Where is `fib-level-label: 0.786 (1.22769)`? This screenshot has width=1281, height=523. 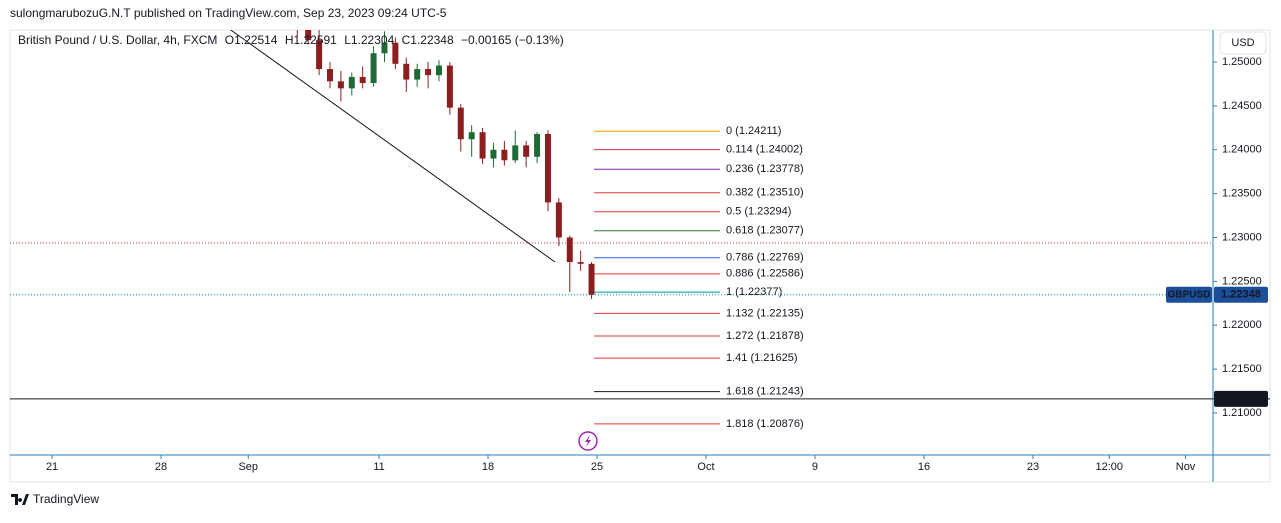
fib-level-label: 0.786 (1.22769) is located at coordinates (765, 258).